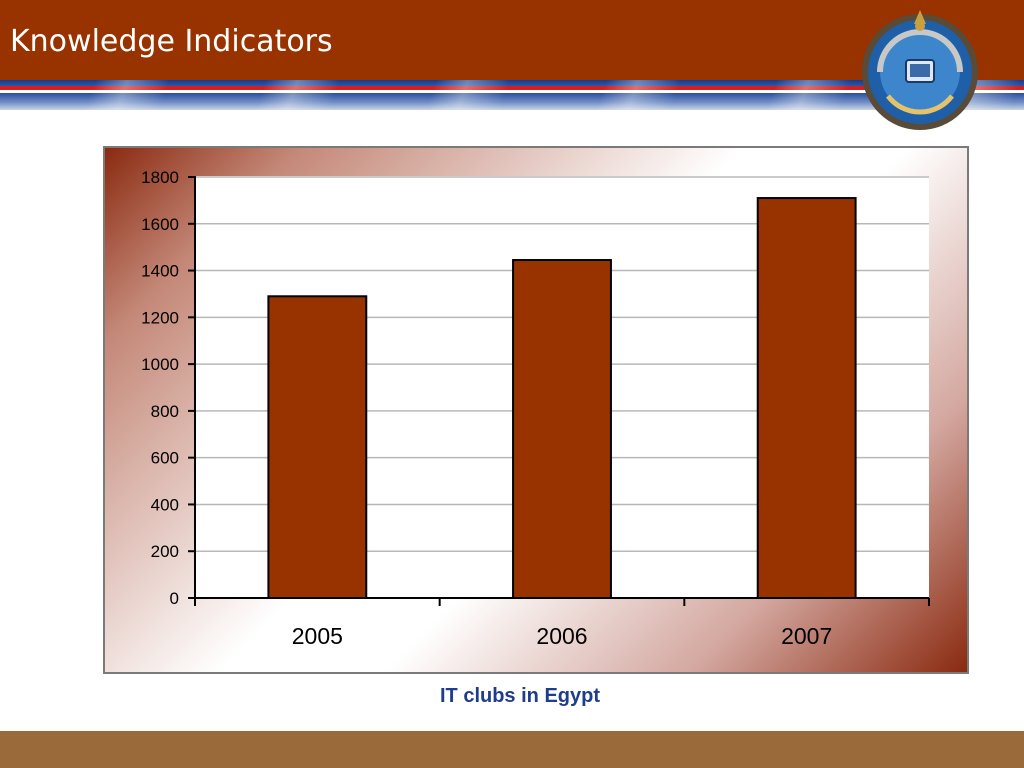 The width and height of the screenshot is (1024, 768). What do you see at coordinates (519, 696) in the screenshot?
I see `chart-caption: IT clubs in Egypt` at bounding box center [519, 696].